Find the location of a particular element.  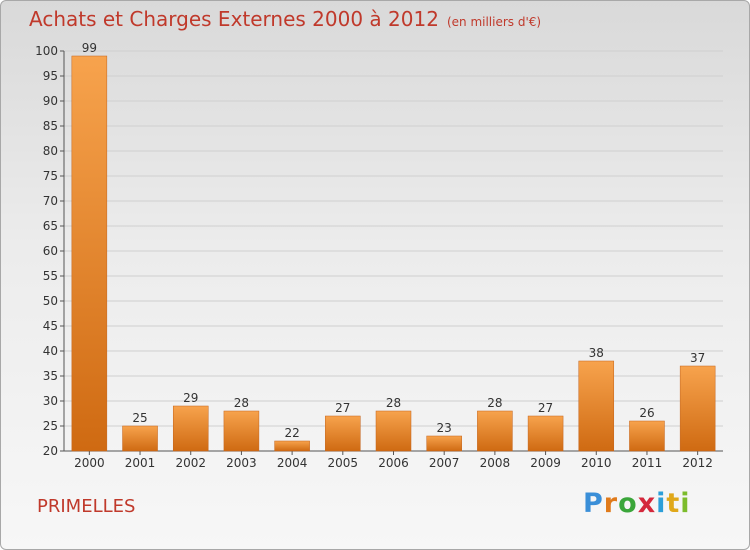

x-tick-label: 2006 is located at coordinates (393, 463).